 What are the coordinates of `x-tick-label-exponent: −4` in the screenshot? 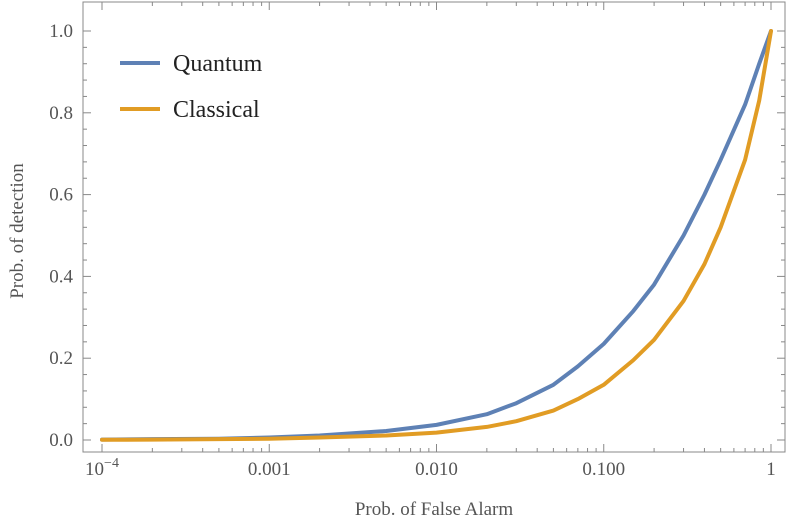 It's located at (111, 463).